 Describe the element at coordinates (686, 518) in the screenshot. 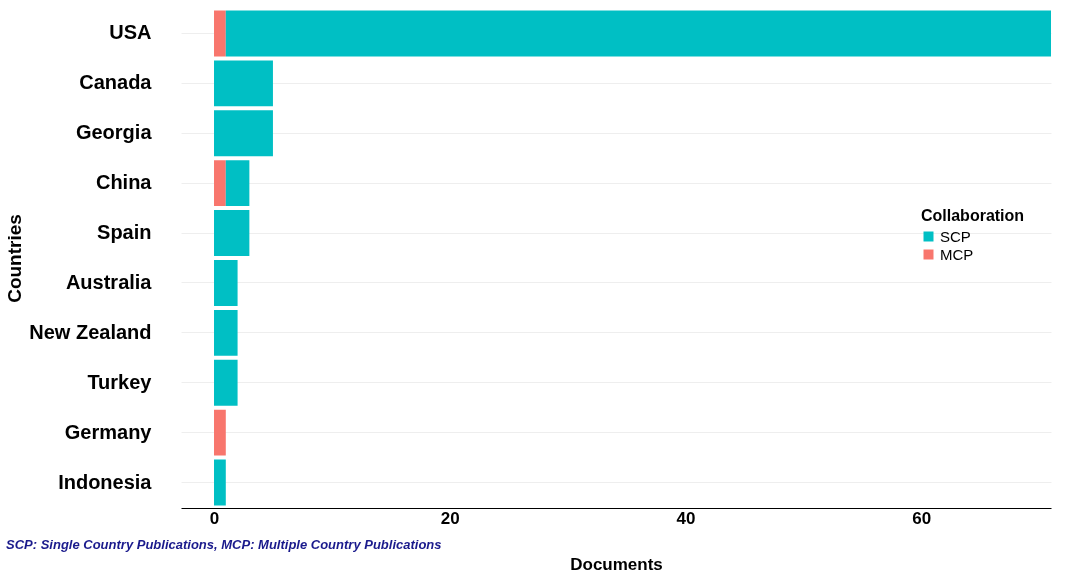

I see `x-tick-label: 40` at that location.